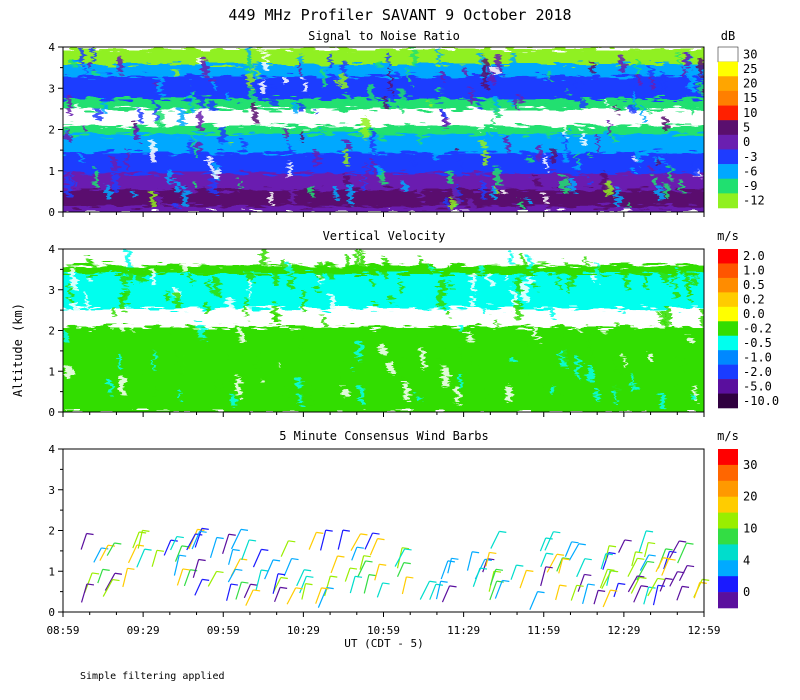  Describe the element at coordinates (51, 531) in the screenshot. I see `y-tick-label: 2` at that location.